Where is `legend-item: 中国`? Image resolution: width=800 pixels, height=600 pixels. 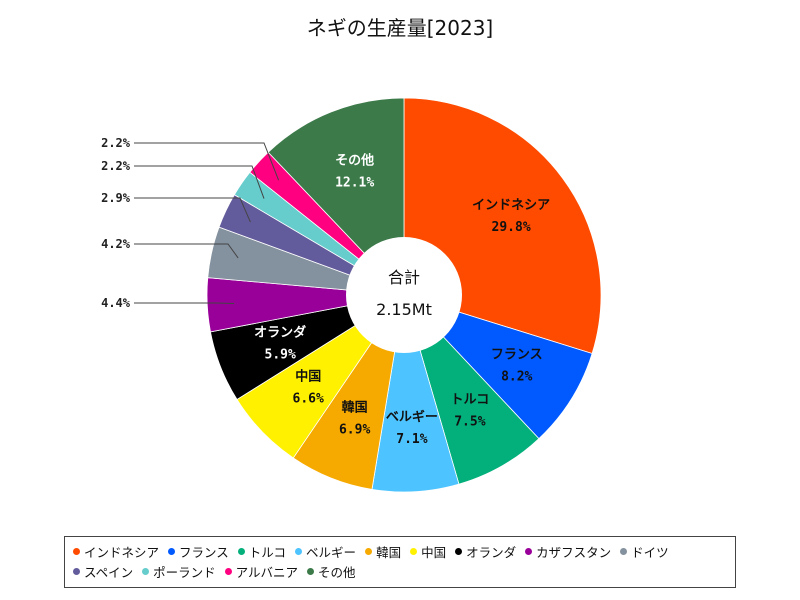
legend-item: 中国 is located at coordinates (428, 551).